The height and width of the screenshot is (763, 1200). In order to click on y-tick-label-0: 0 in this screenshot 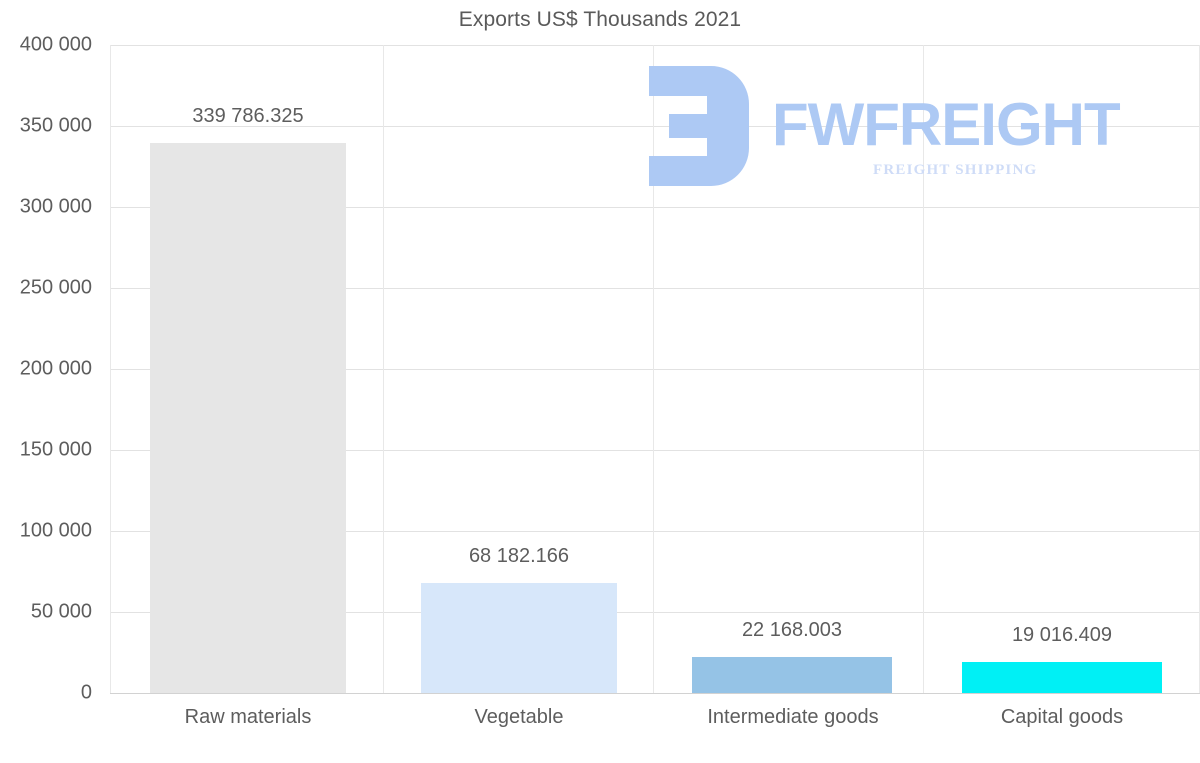, I will do `click(86, 692)`.